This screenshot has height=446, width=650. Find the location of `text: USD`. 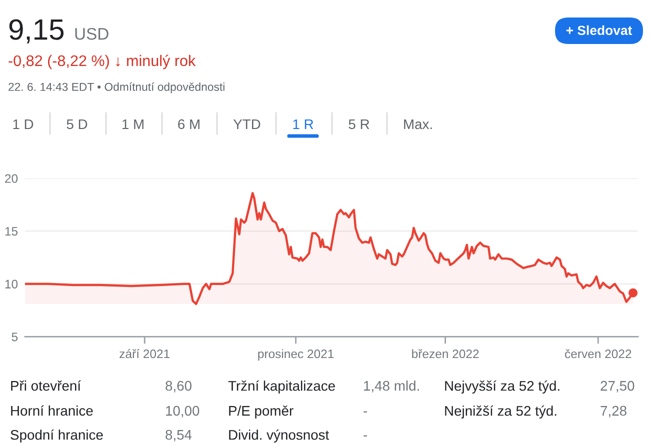

text: USD is located at coordinates (91, 34).